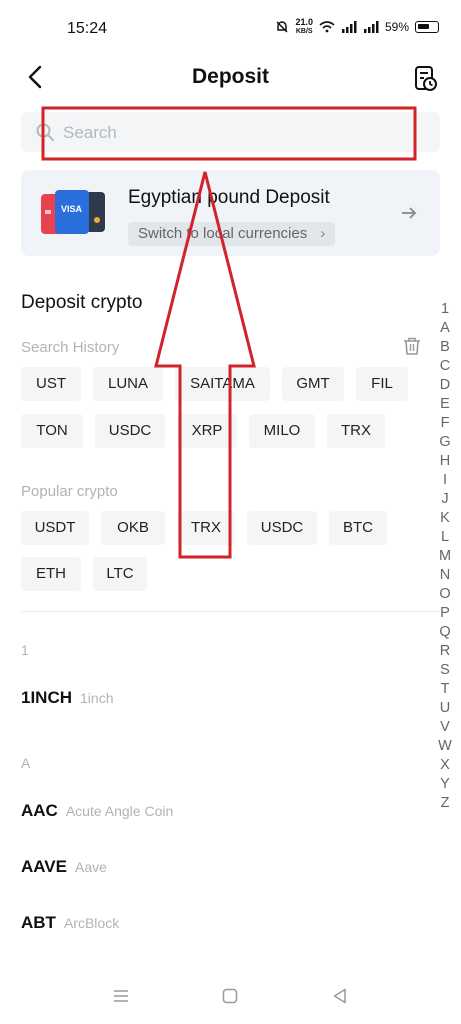 Image resolution: width=461 pixels, height=1024 pixels. Describe the element at coordinates (230, 611) in the screenshot. I see `section-divider` at that location.